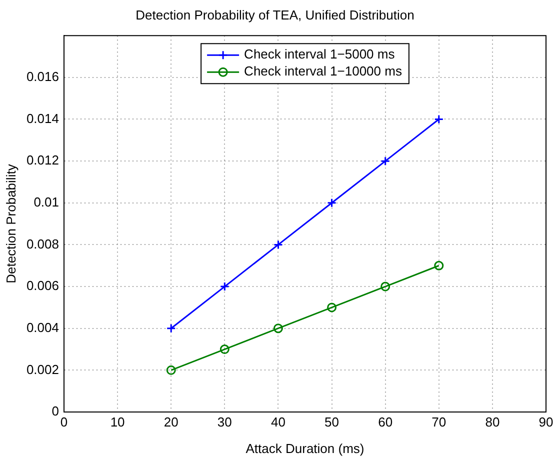 This screenshot has height=457, width=559. Describe the element at coordinates (546, 422) in the screenshot. I see `x-tick-label: 90` at that location.